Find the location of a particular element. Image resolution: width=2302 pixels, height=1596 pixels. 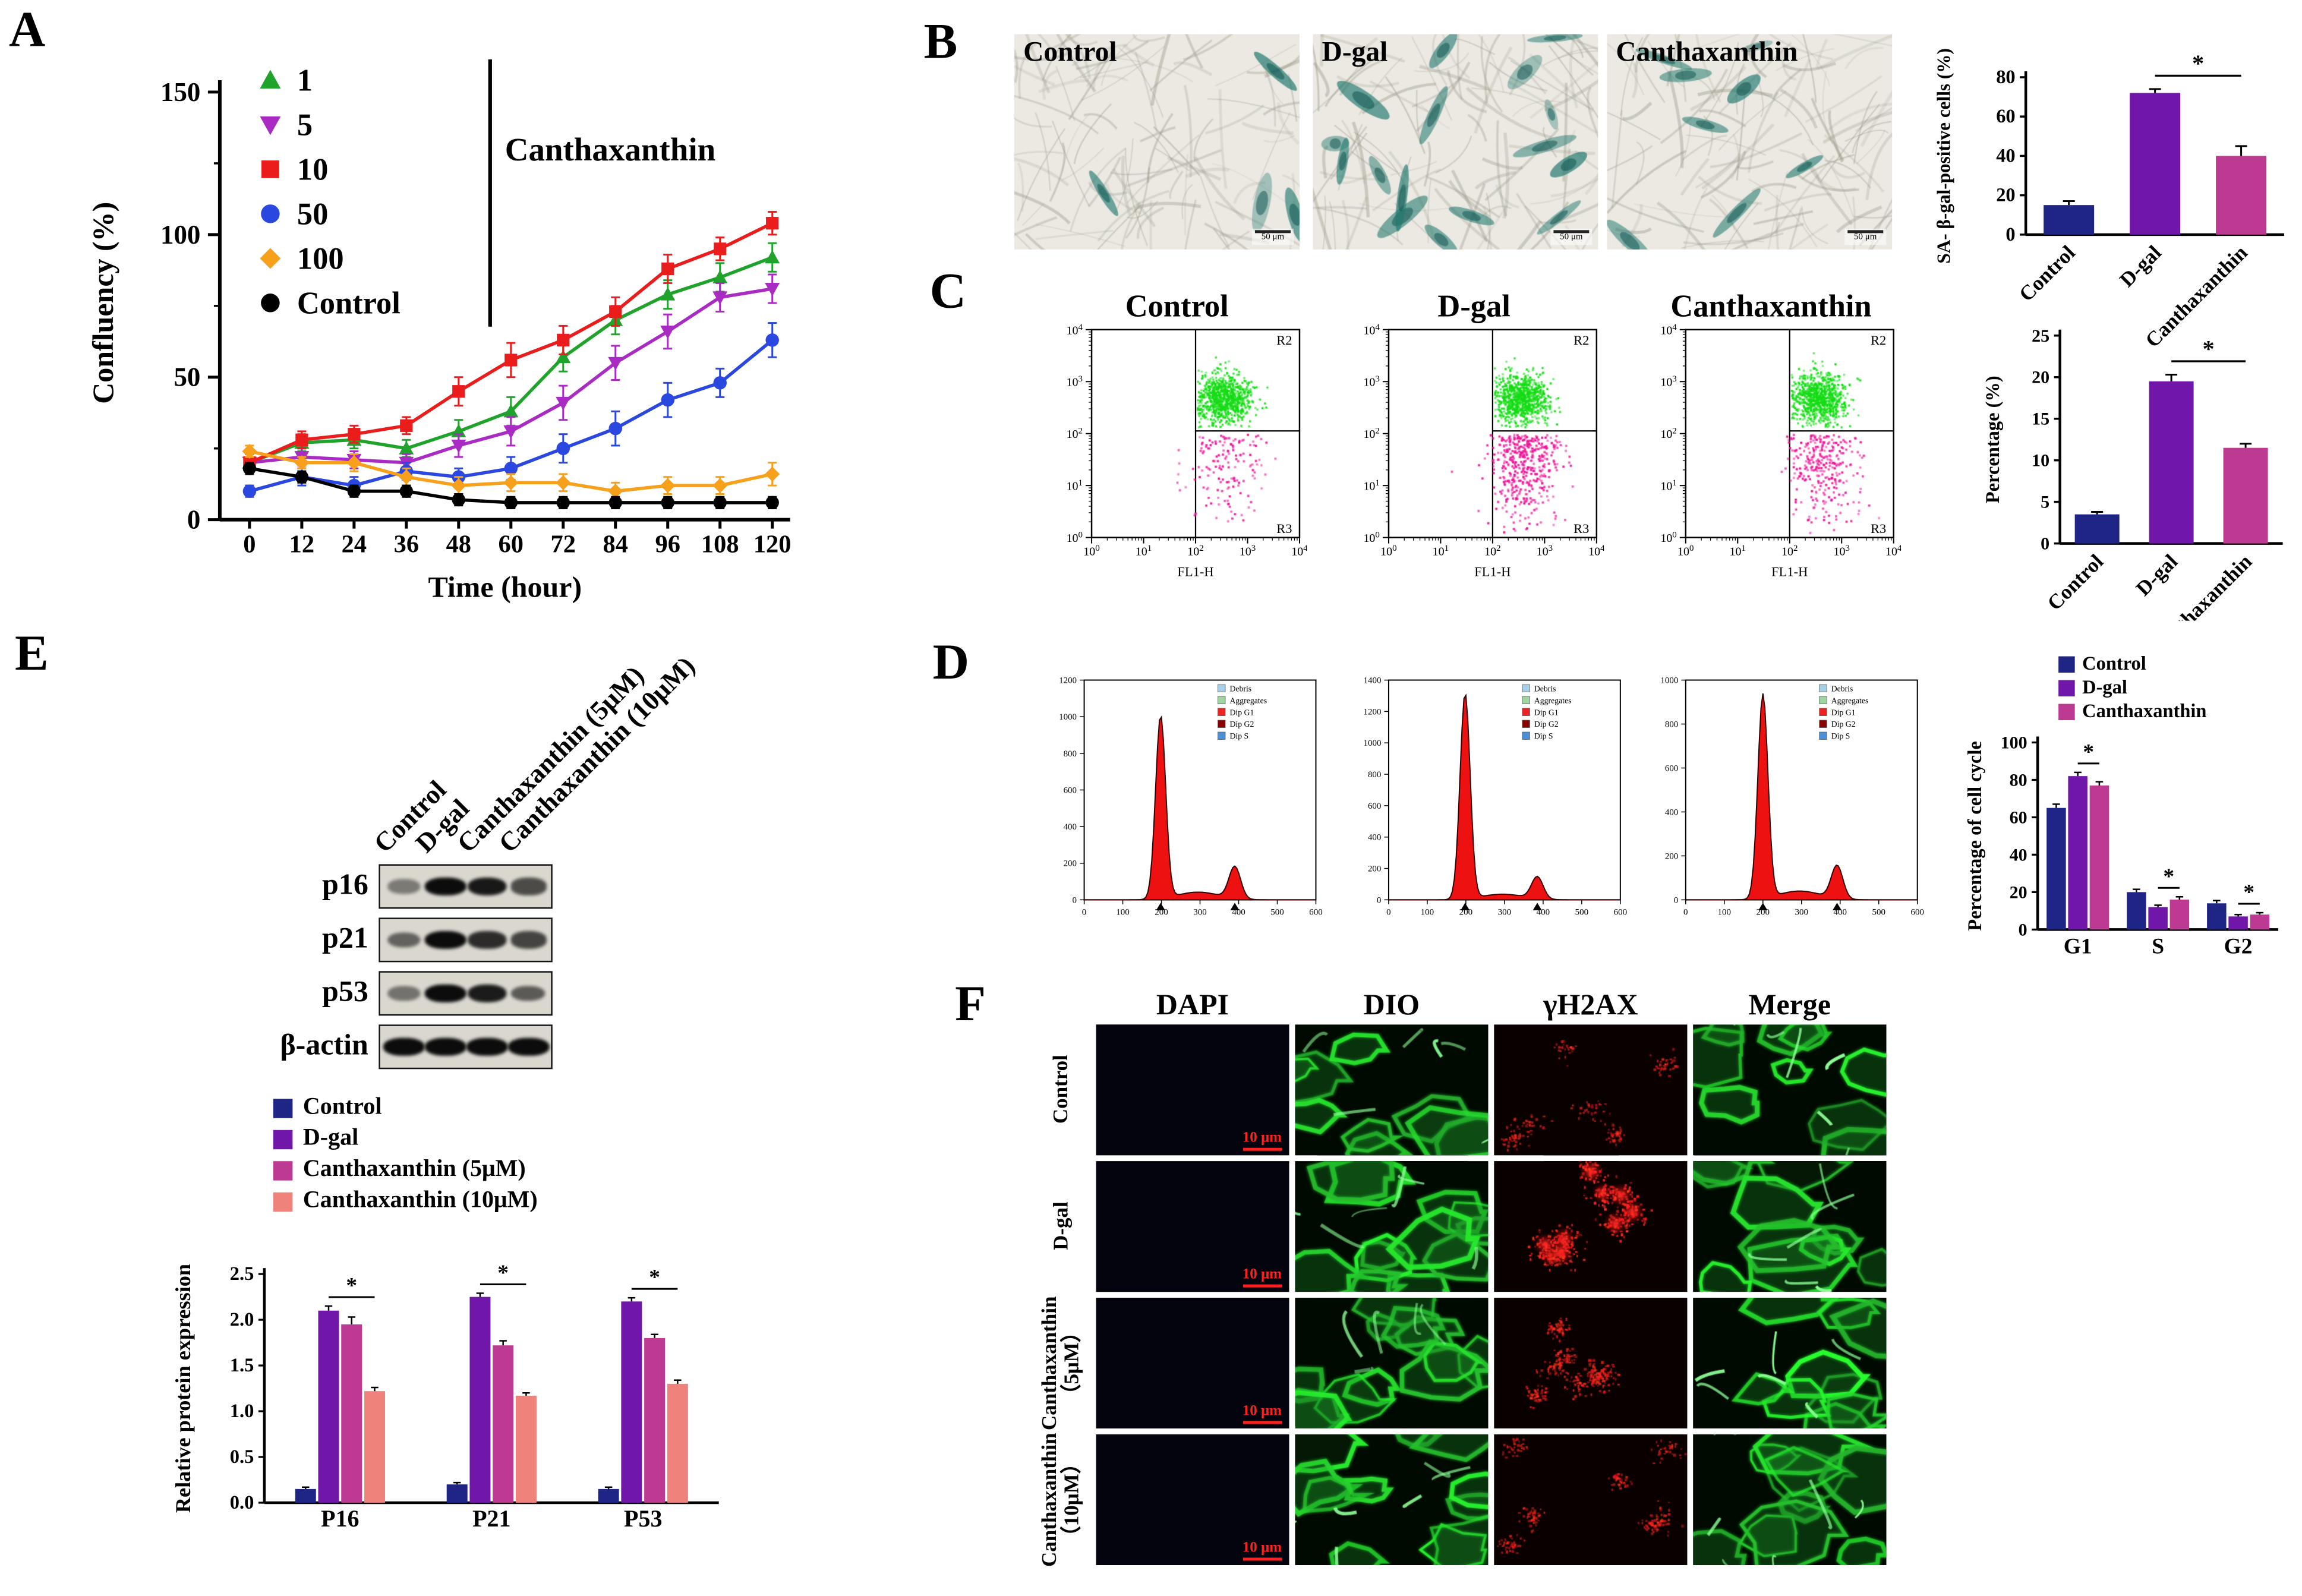

legend-swatch-Control is located at coordinates (2066, 665).